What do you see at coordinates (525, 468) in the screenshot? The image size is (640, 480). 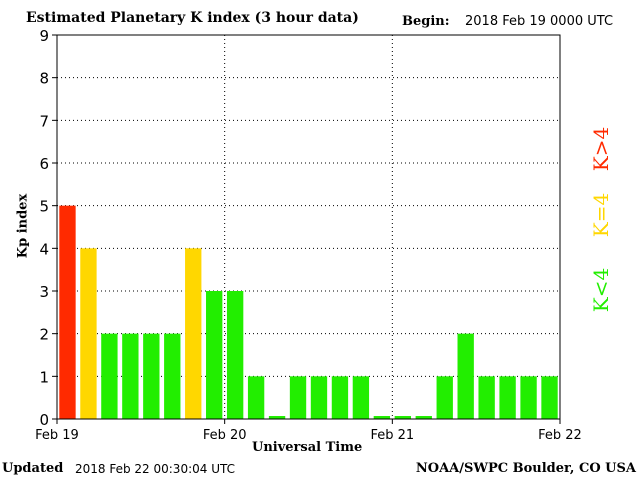 I see `credit-text: NOAA/SWPC Boulder, CO USA` at bounding box center [525, 468].